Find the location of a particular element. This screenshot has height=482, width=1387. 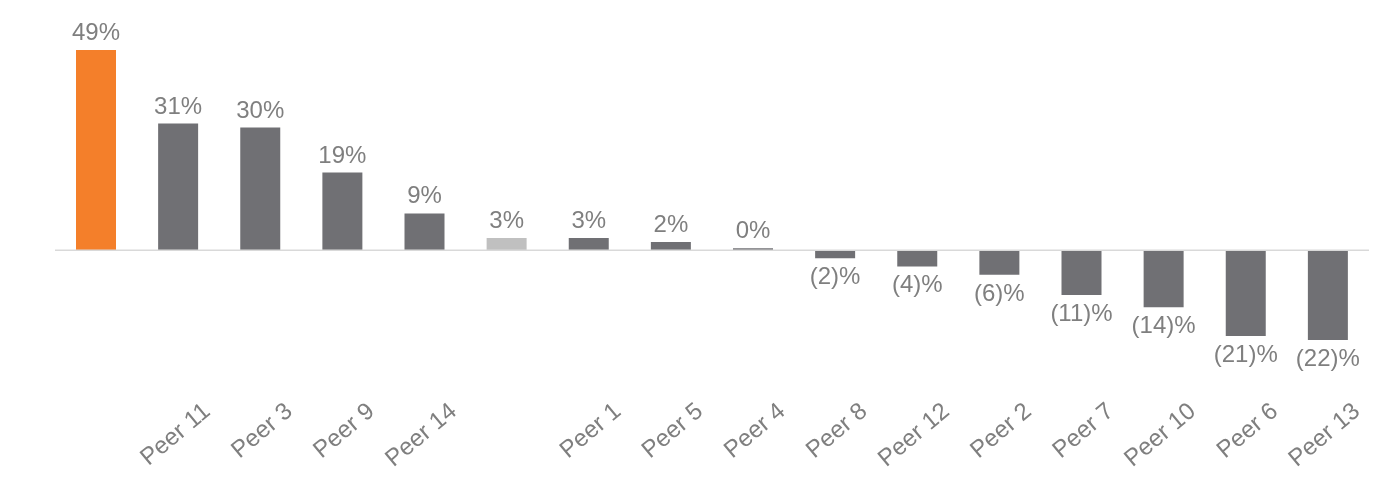

data-label: 30% is located at coordinates (260, 109).